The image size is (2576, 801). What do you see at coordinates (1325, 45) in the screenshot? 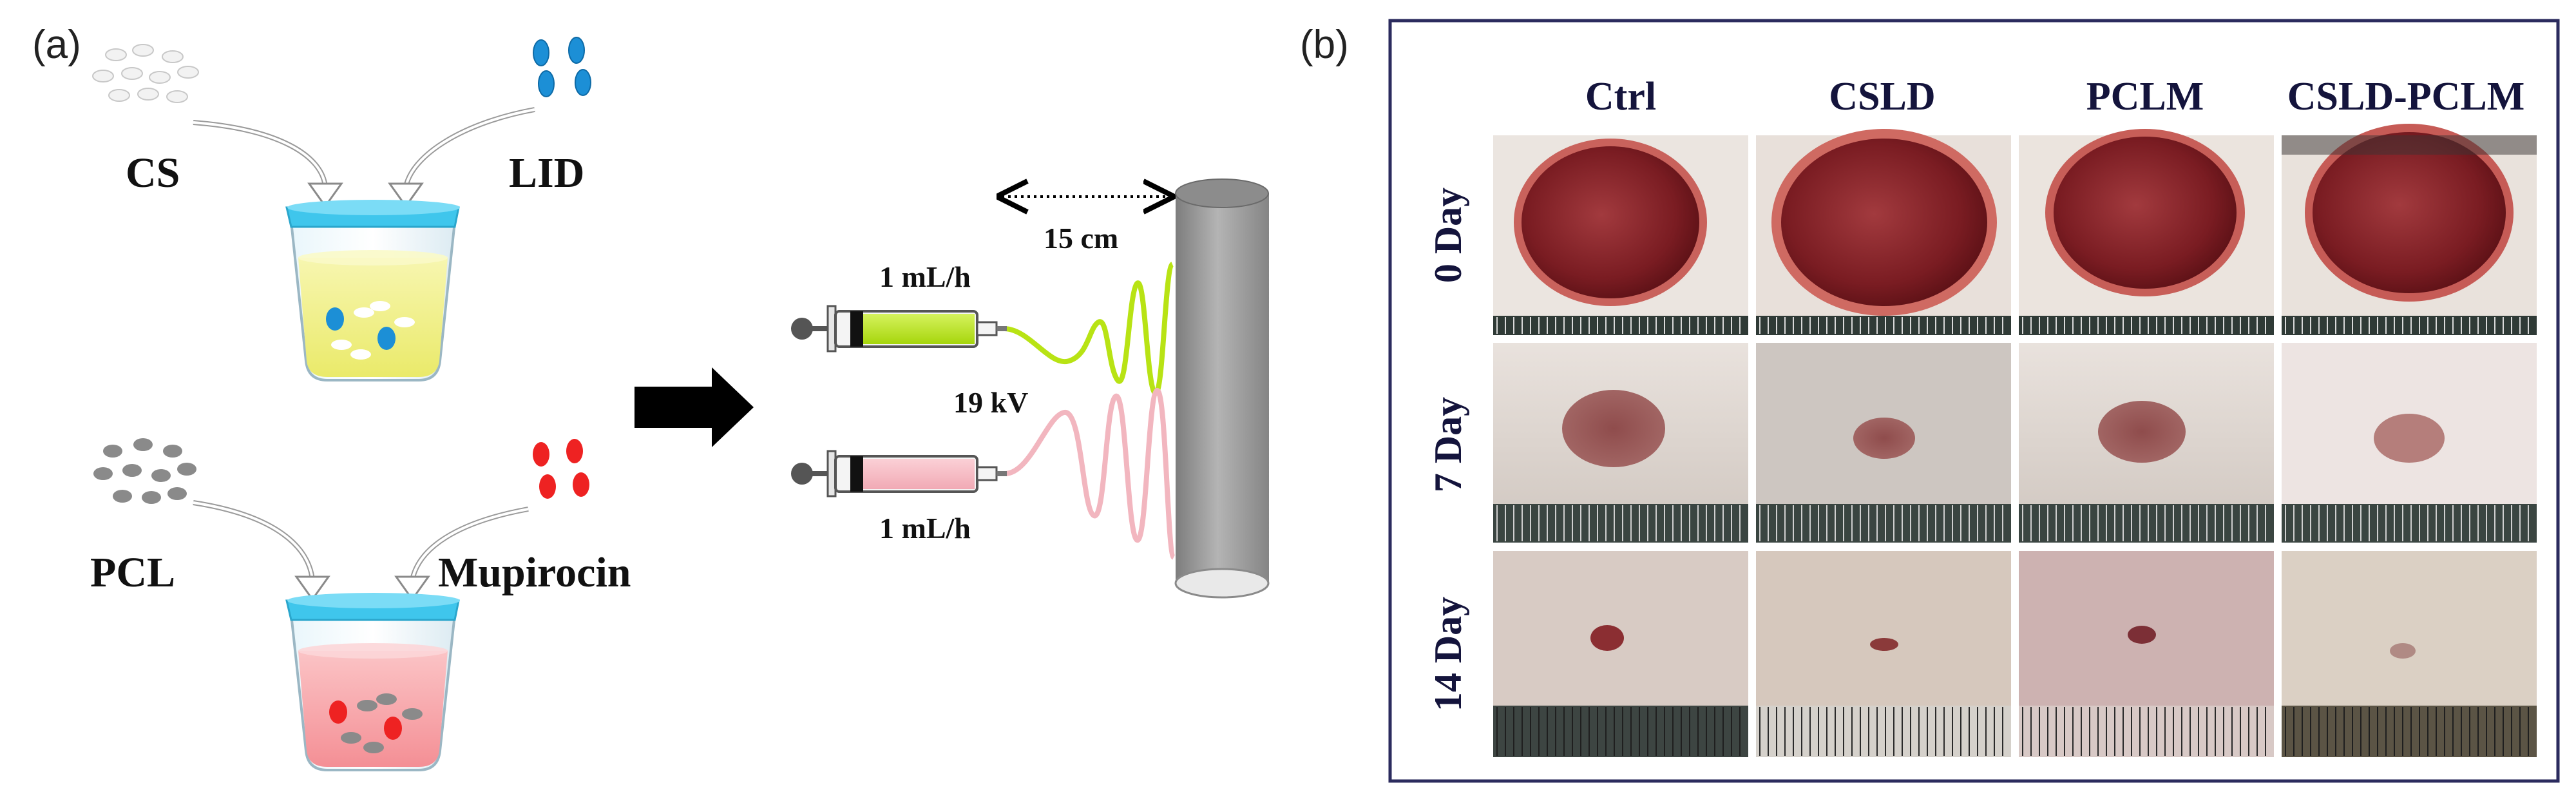
I see `panel-b-label: (b)` at bounding box center [1325, 45].